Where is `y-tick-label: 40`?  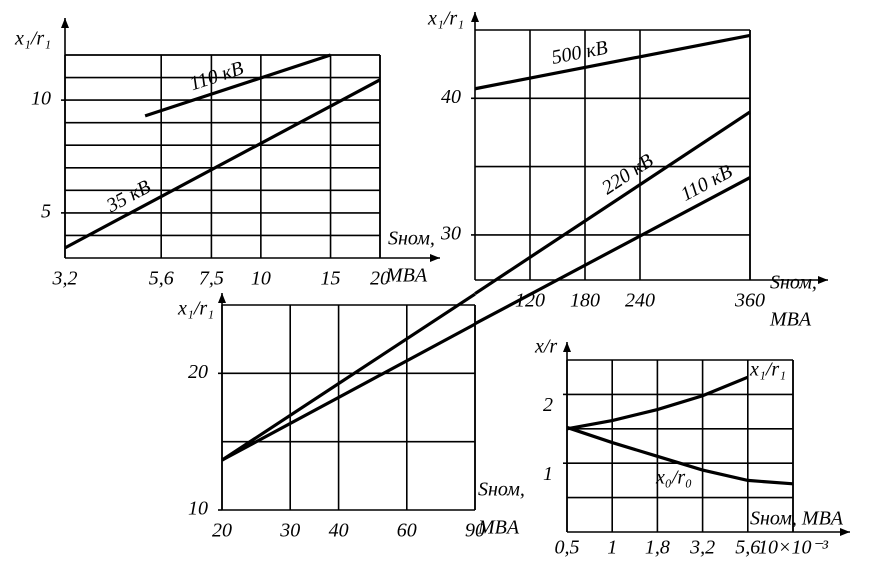
y-tick-label: 40 is located at coordinates (451, 97).